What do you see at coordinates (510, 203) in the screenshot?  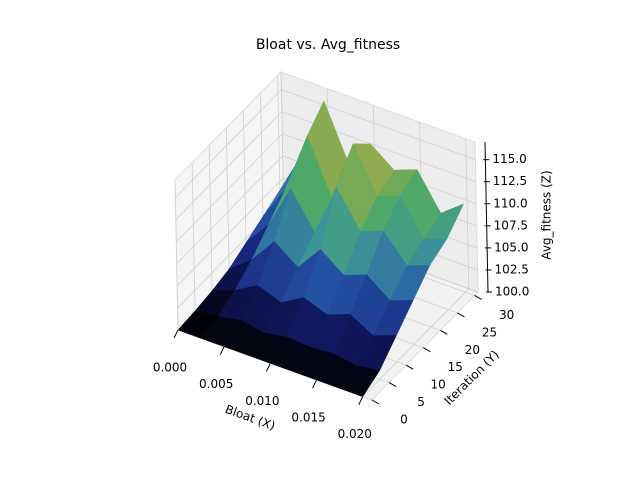 I see `z-tick-label: 110.0` at bounding box center [510, 203].